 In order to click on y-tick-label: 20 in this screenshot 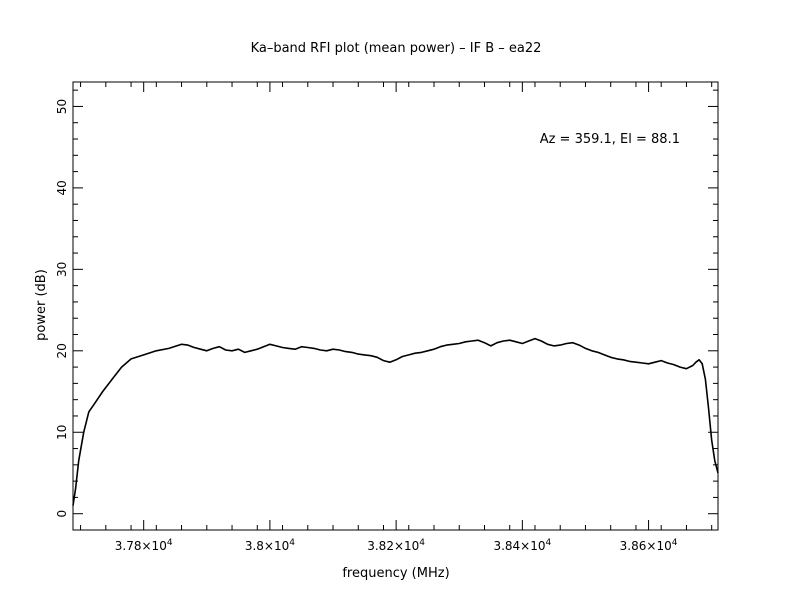, I will do `click(62, 350)`.